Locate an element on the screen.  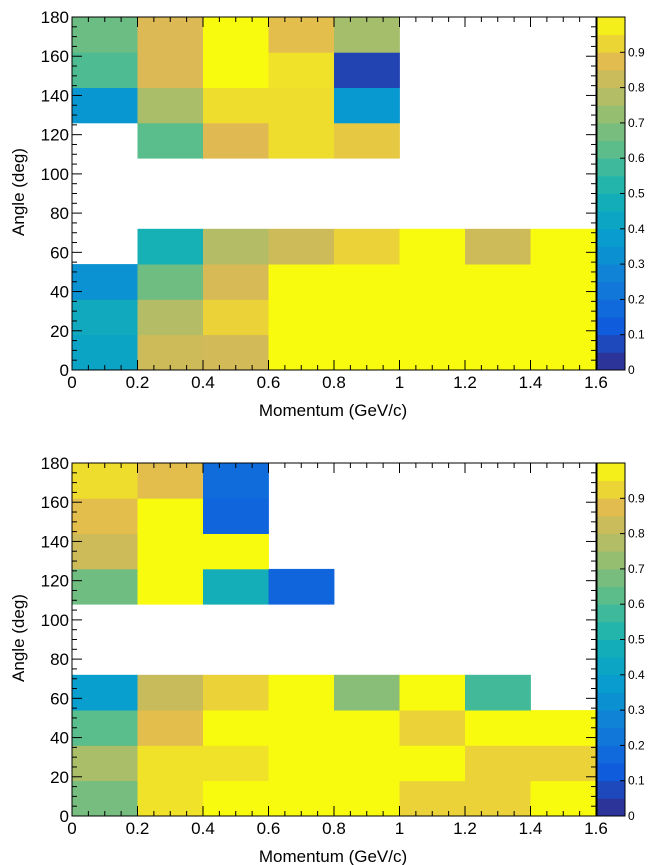
x-axis-title: Momentum (GeV/c) is located at coordinates (333, 856).